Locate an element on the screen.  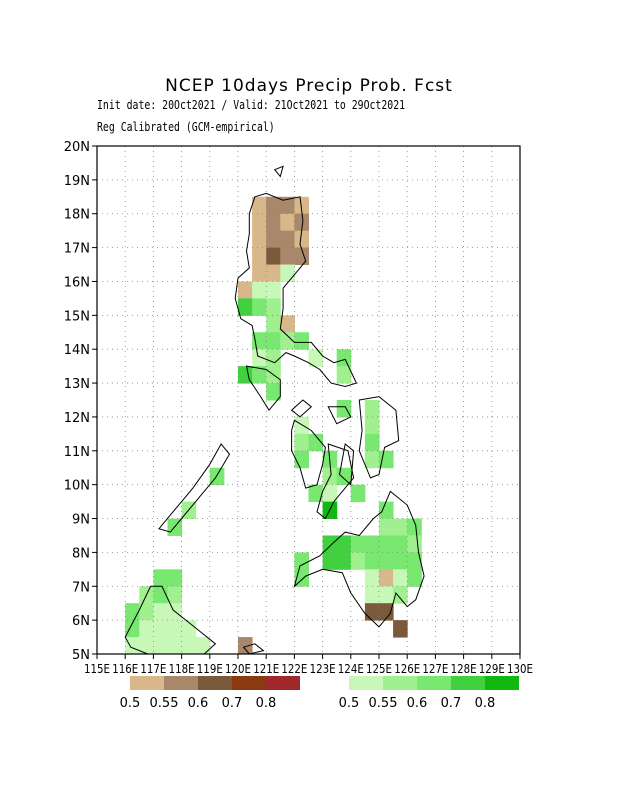
y-tick-label: 18N is located at coordinates (77, 215).